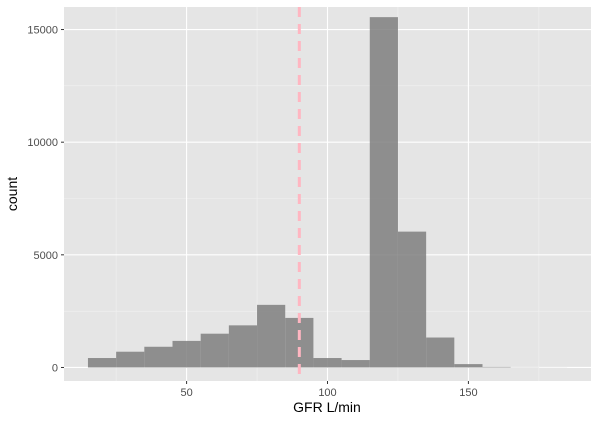 Image resolution: width=600 pixels, height=429 pixels. What do you see at coordinates (45, 200) in the screenshot?
I see `y-axis-ticks: 0 5000 10000 15000` at bounding box center [45, 200].